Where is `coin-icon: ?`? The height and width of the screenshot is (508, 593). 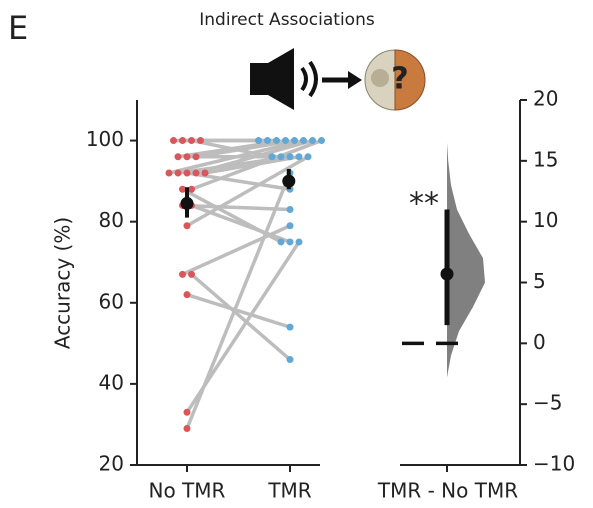
coin-icon: ? is located at coordinates (395, 80).